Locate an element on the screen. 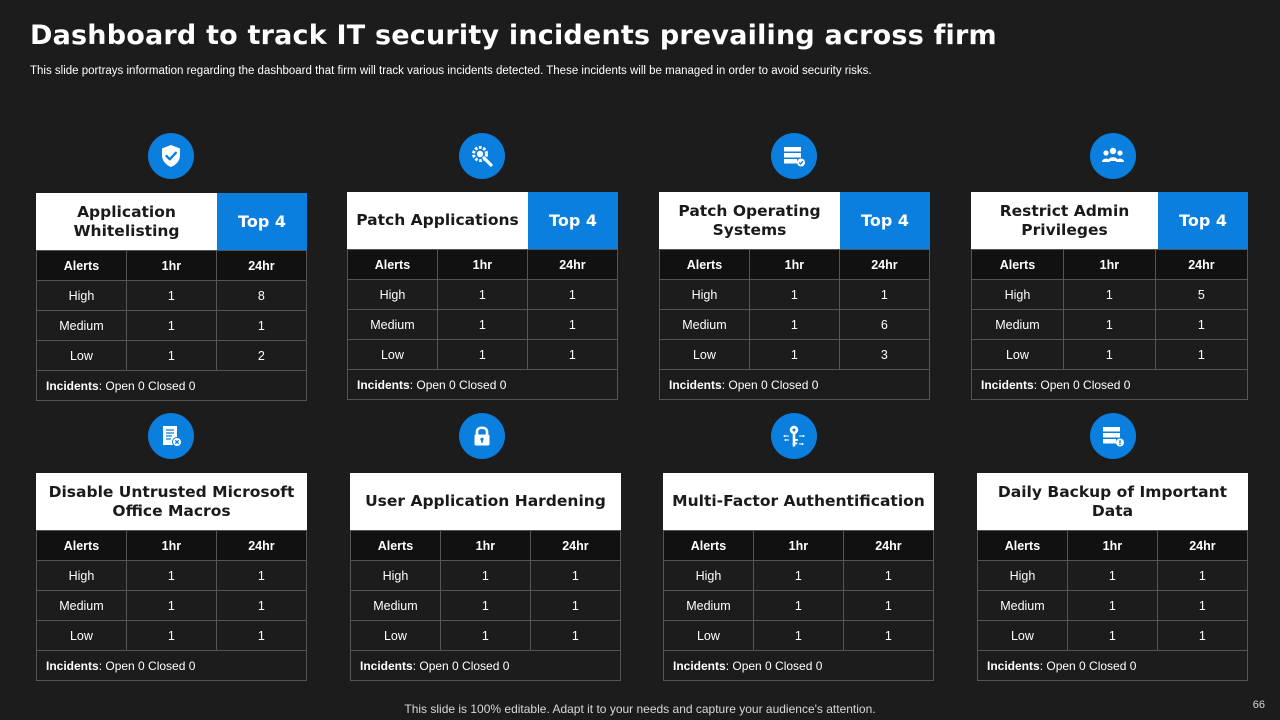  card-title: Daily Backup of Important Data is located at coordinates (1112, 501).